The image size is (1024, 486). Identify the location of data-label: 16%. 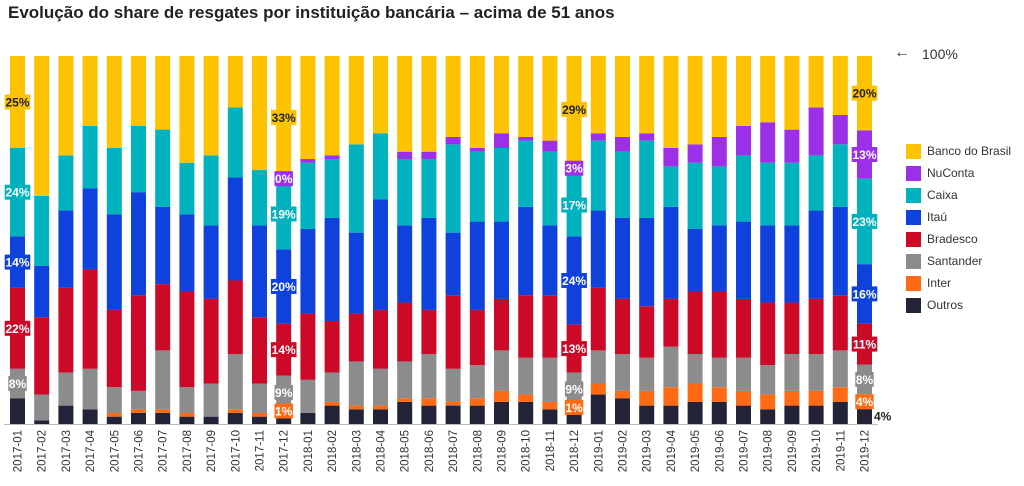
(864, 294).